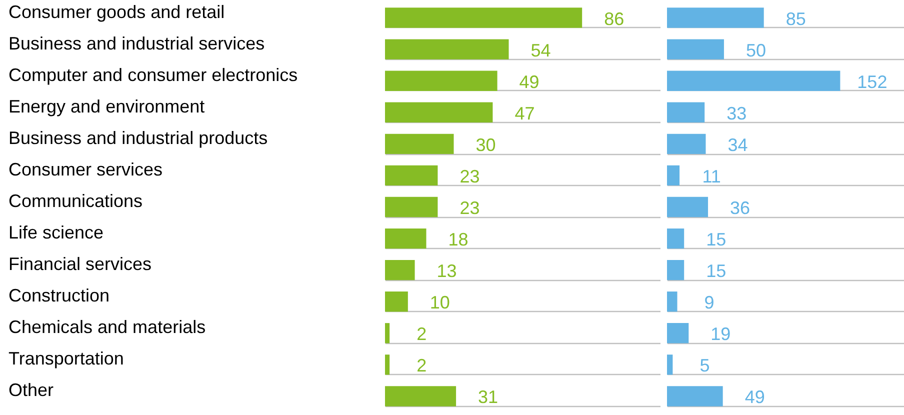 This screenshot has height=415, width=904. Describe the element at coordinates (75, 201) in the screenshot. I see `y-tick-label: Communications` at that location.